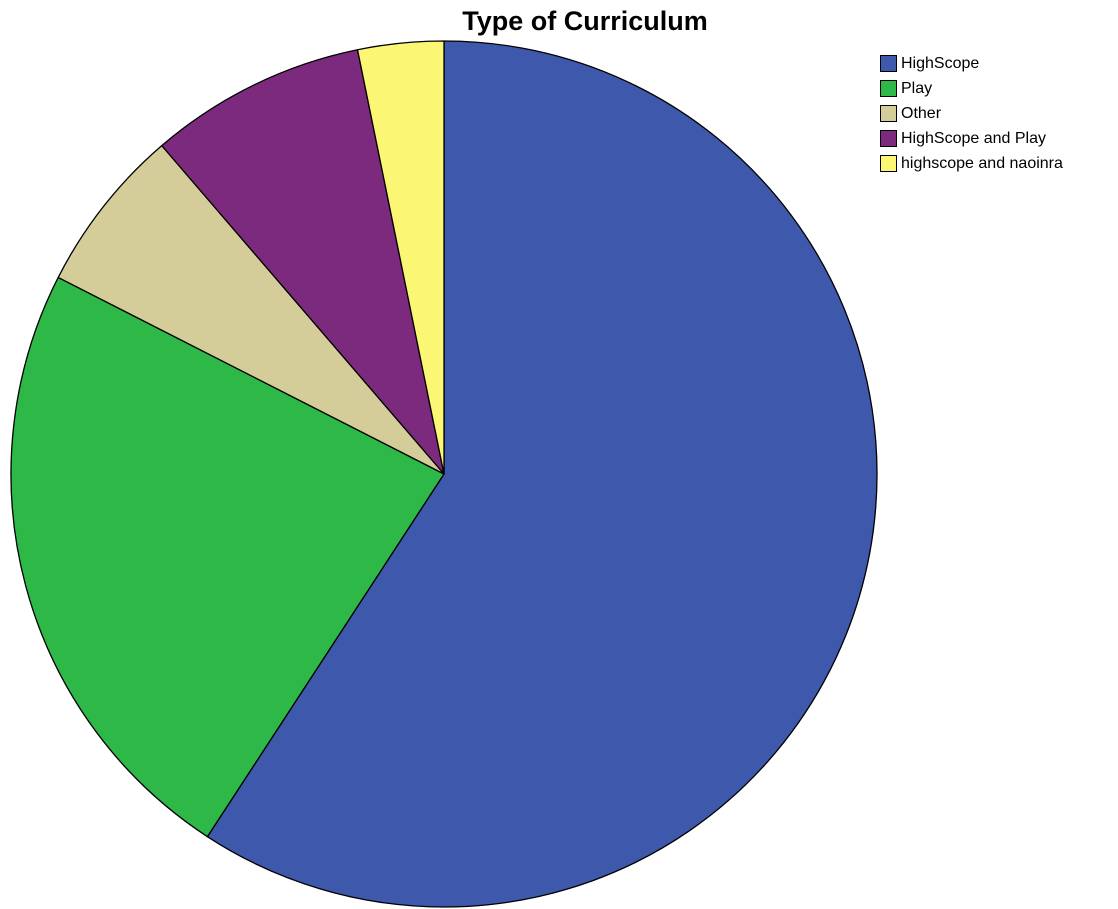  I want to click on legend-item-highscope: HighScope, so click(971, 63).